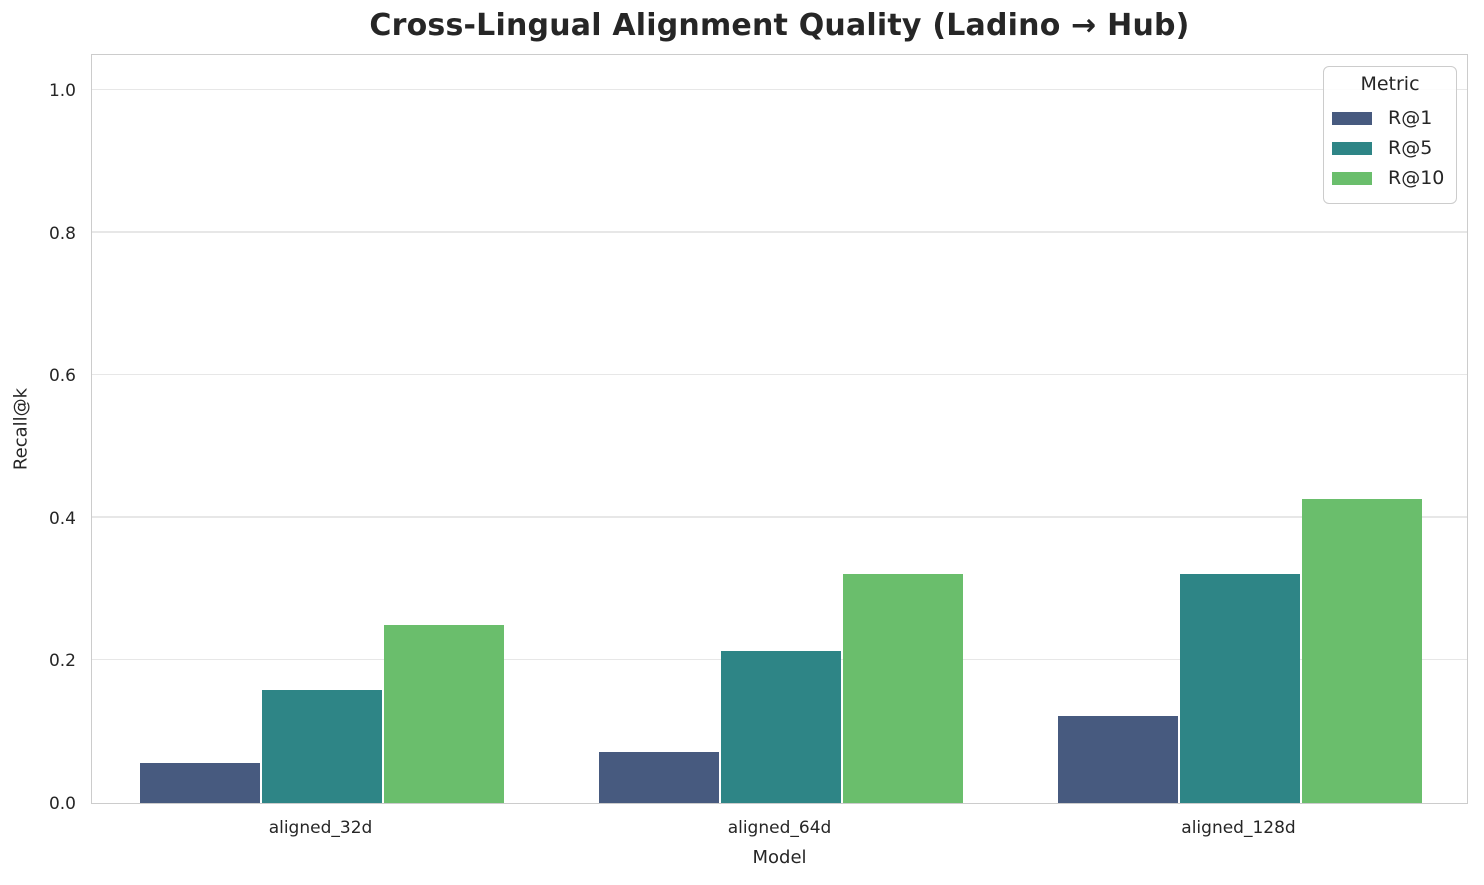 Image resolution: width=1484 pixels, height=885 pixels. Describe the element at coordinates (62, 661) in the screenshot. I see `y-tick-0.2: 0.2` at that location.